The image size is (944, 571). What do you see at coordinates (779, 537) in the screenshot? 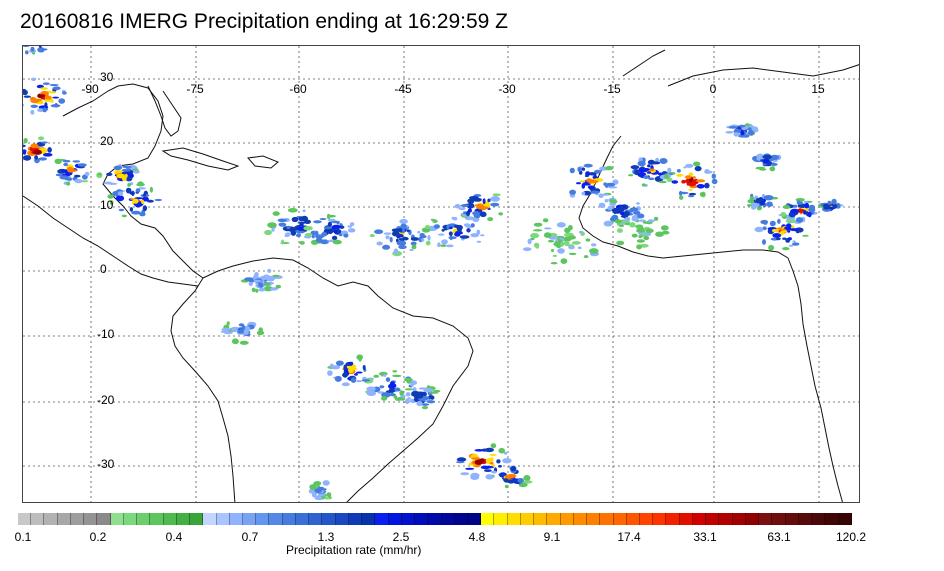
I see `colorbar-tick-label: 63.1` at bounding box center [779, 537].